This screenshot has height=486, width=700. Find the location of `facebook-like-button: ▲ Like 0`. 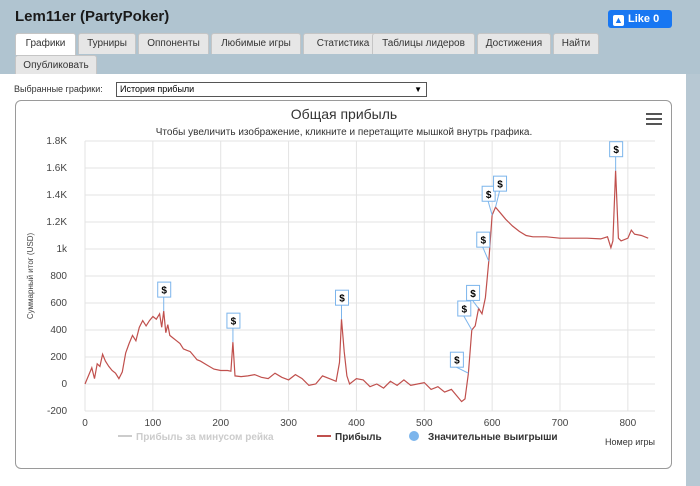

facebook-like-button: ▲ Like 0 is located at coordinates (640, 19).